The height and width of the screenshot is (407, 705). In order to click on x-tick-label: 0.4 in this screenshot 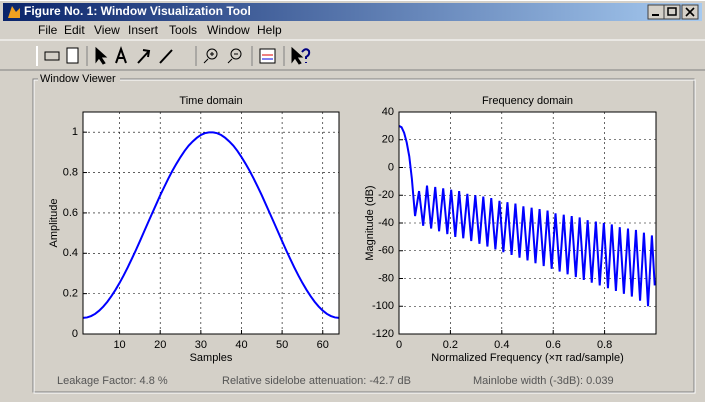, I will do `click(501, 345)`.